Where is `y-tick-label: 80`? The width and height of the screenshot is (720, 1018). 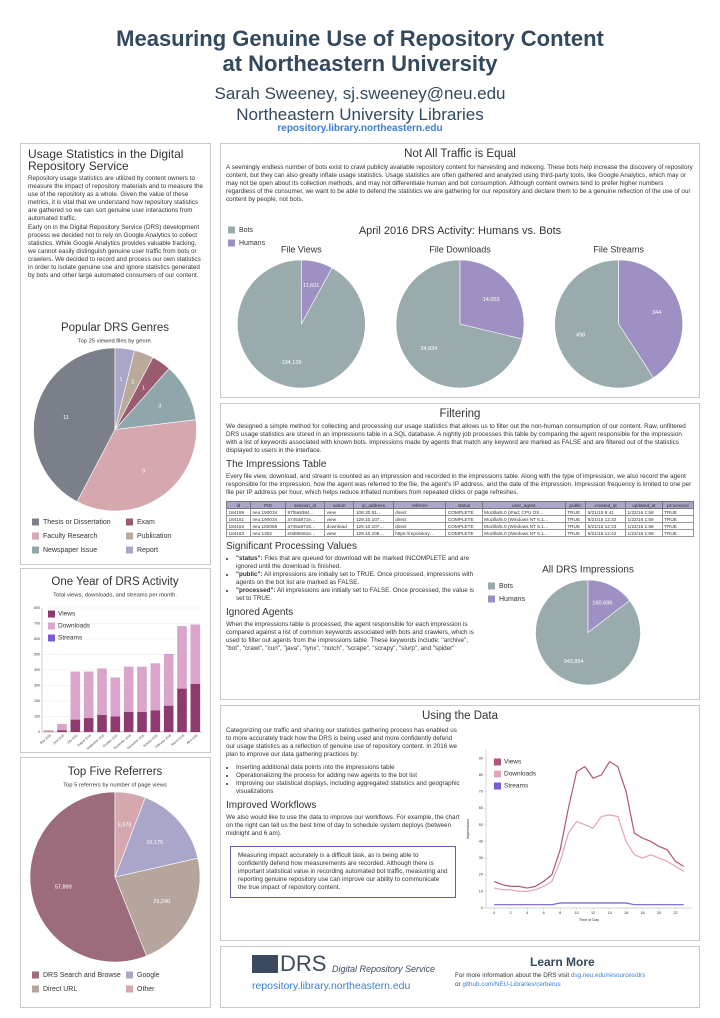
y-tick-label: 80 is located at coordinates (481, 775).